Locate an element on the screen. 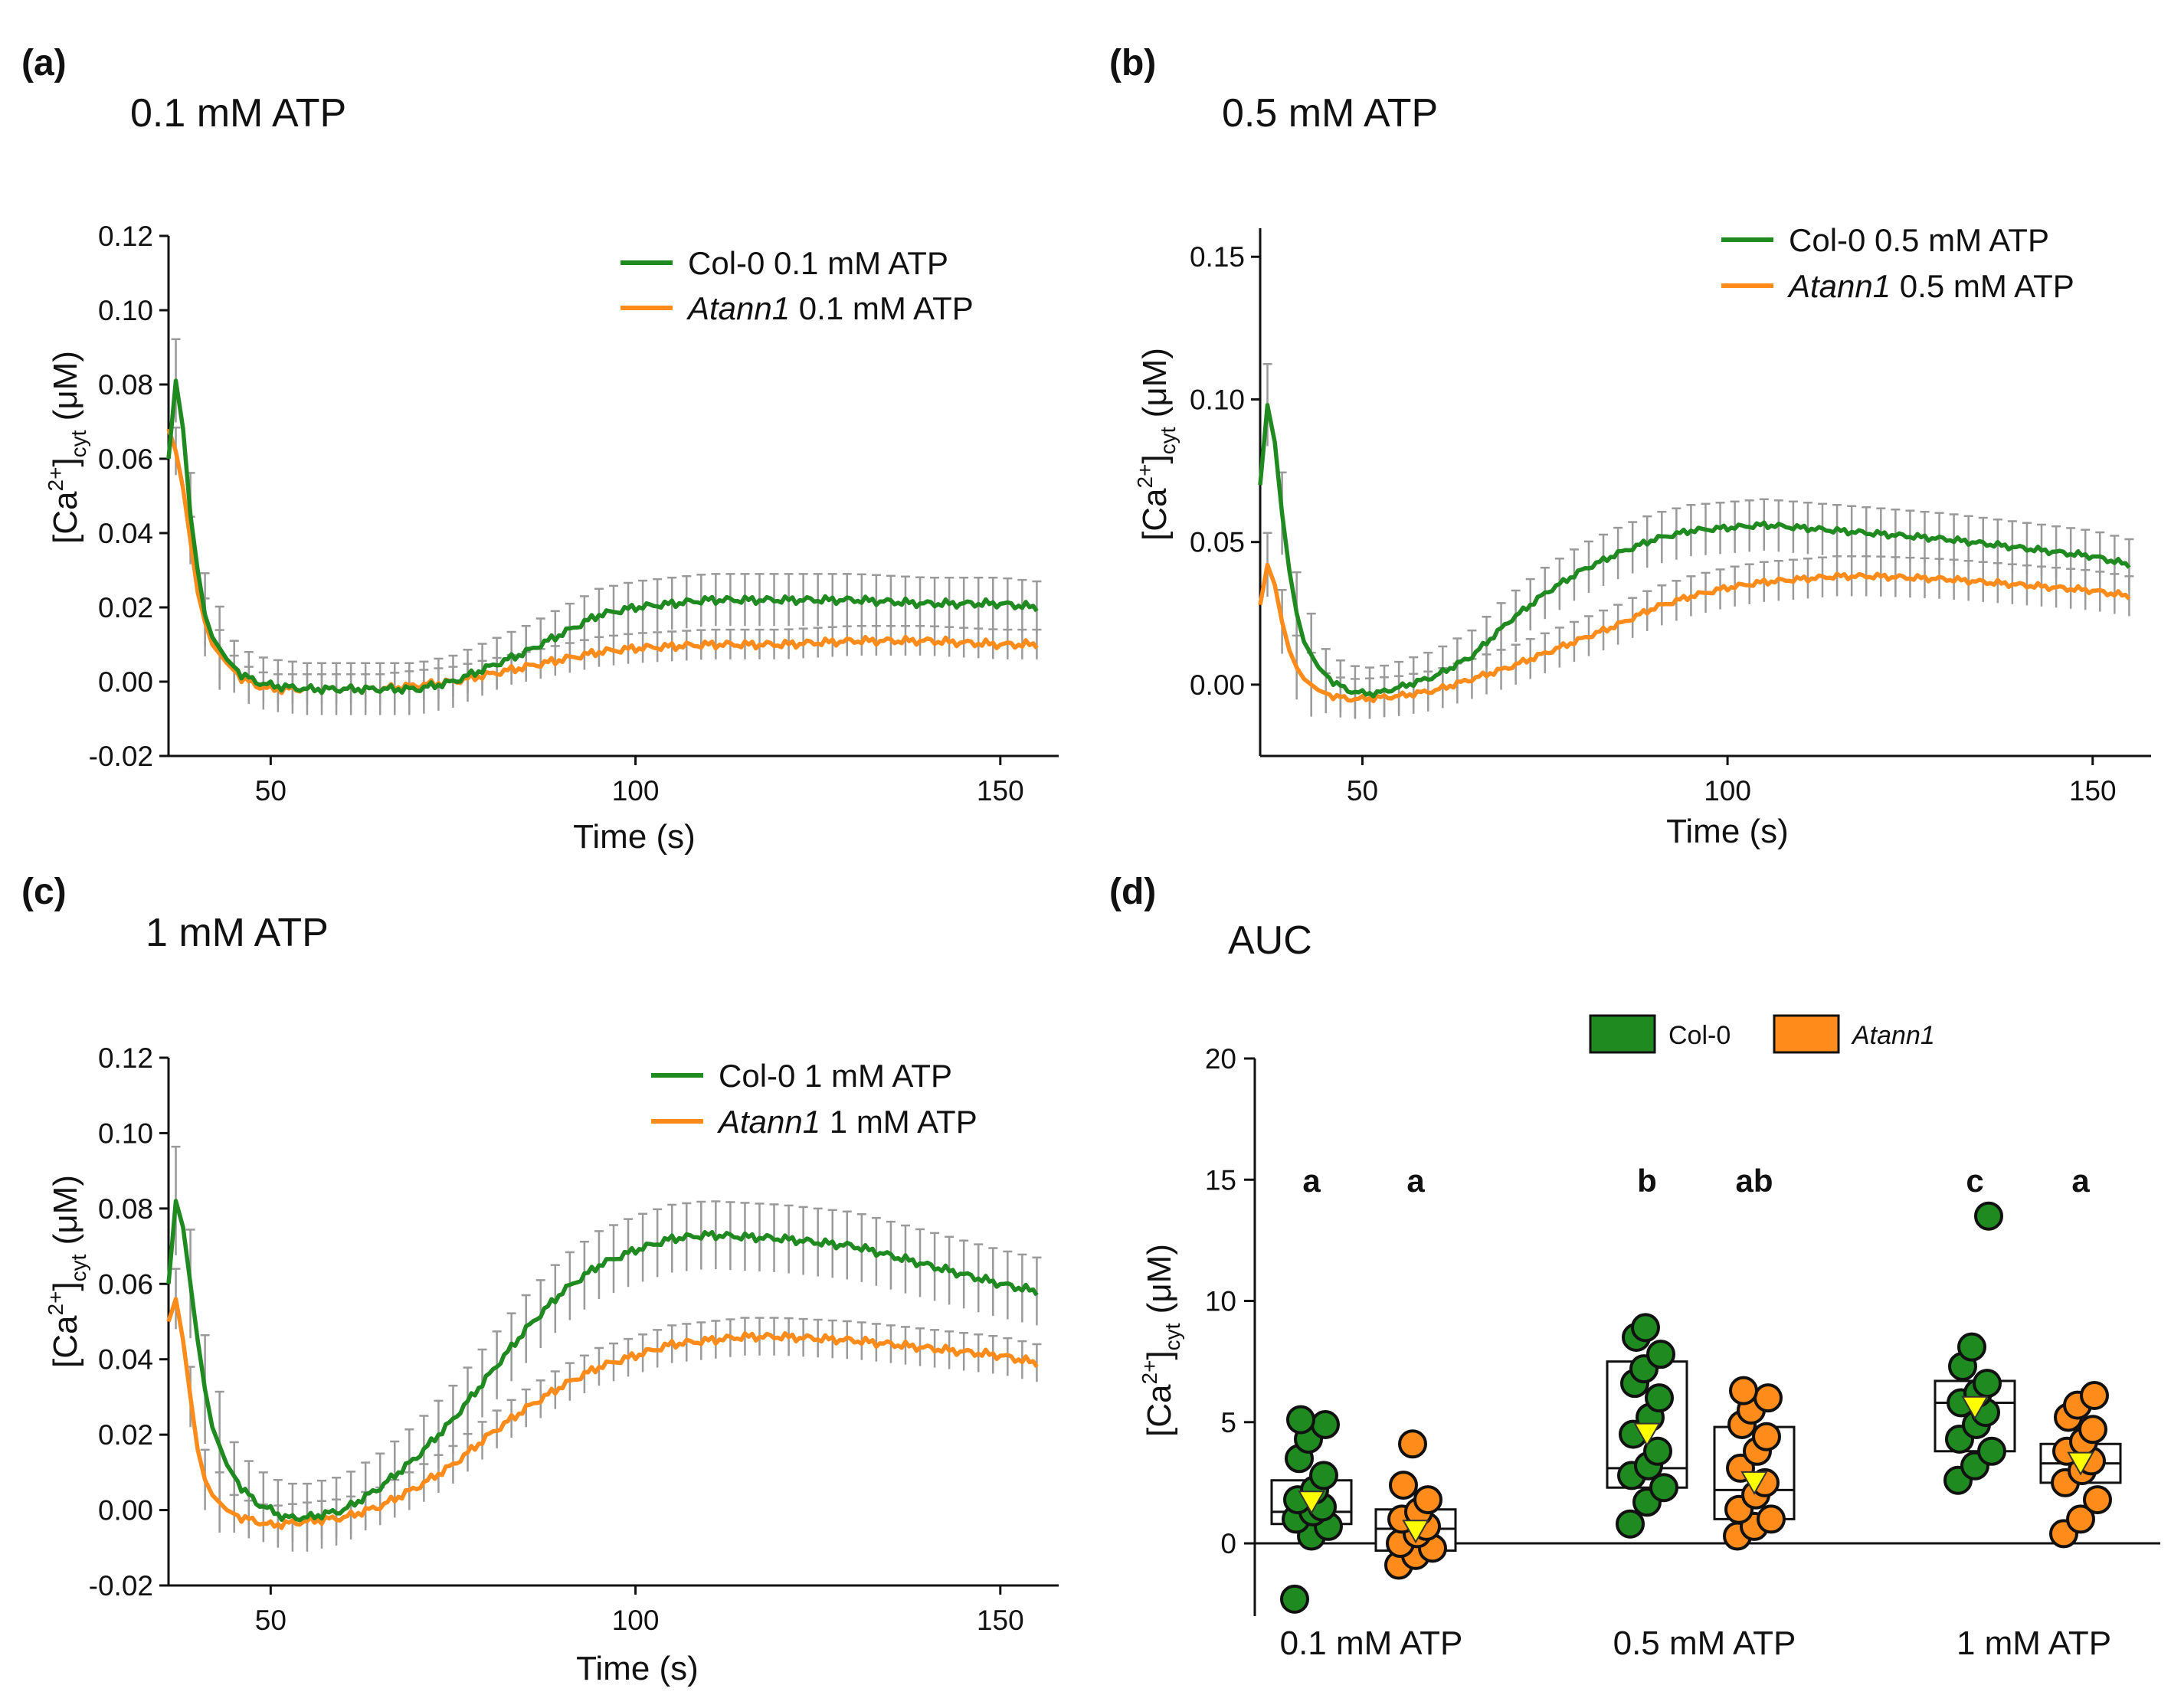 The image size is (2171, 1708). chart-a-legend: Col-0 0.1 mM ATP Atann1 0.1 mM ATP is located at coordinates (798, 285).